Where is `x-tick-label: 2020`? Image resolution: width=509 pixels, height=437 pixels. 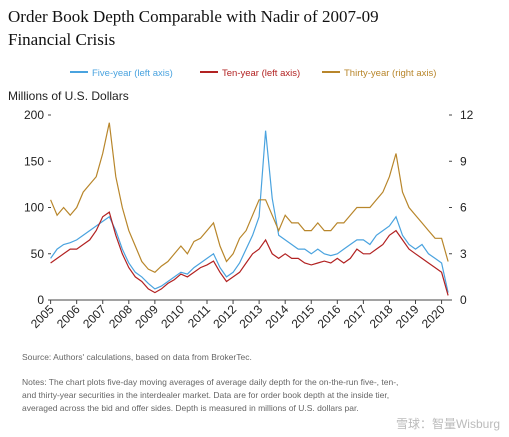
x-tick-label: 2020 is located at coordinates (433, 316).